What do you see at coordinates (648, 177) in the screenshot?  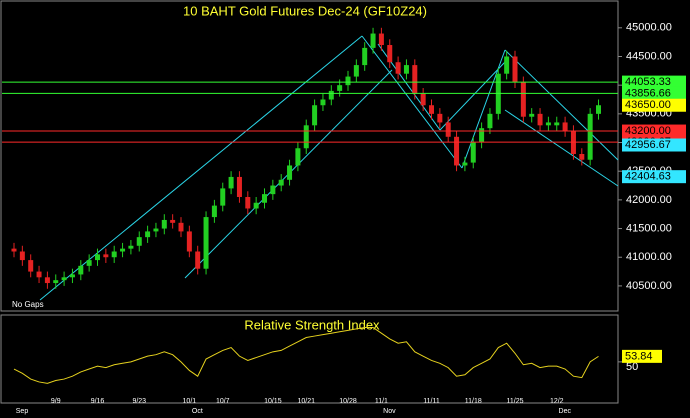 I see `level-label: 42404.63` at bounding box center [648, 177].